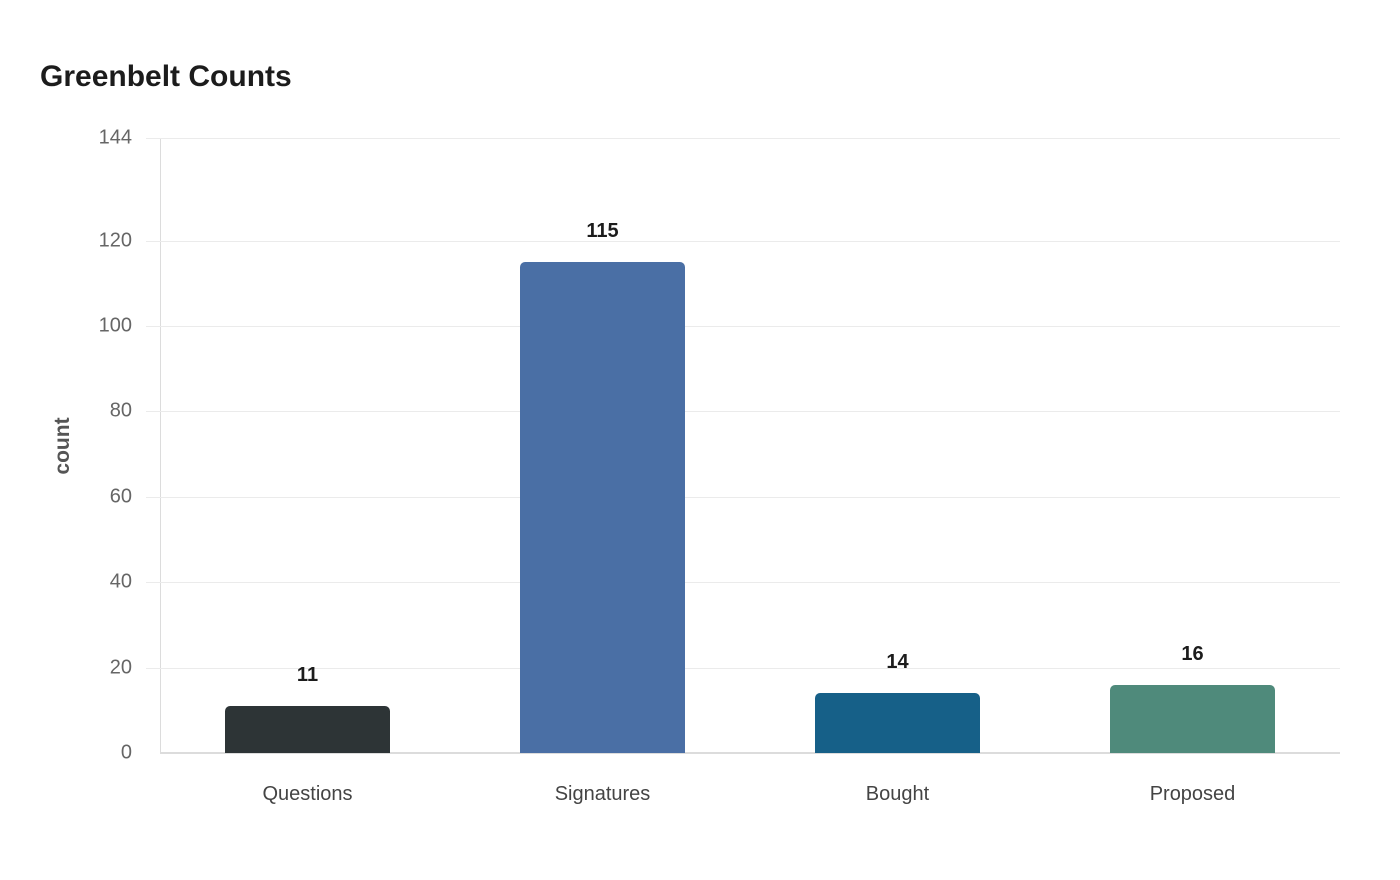  I want to click on x-axis-line, so click(750, 753).